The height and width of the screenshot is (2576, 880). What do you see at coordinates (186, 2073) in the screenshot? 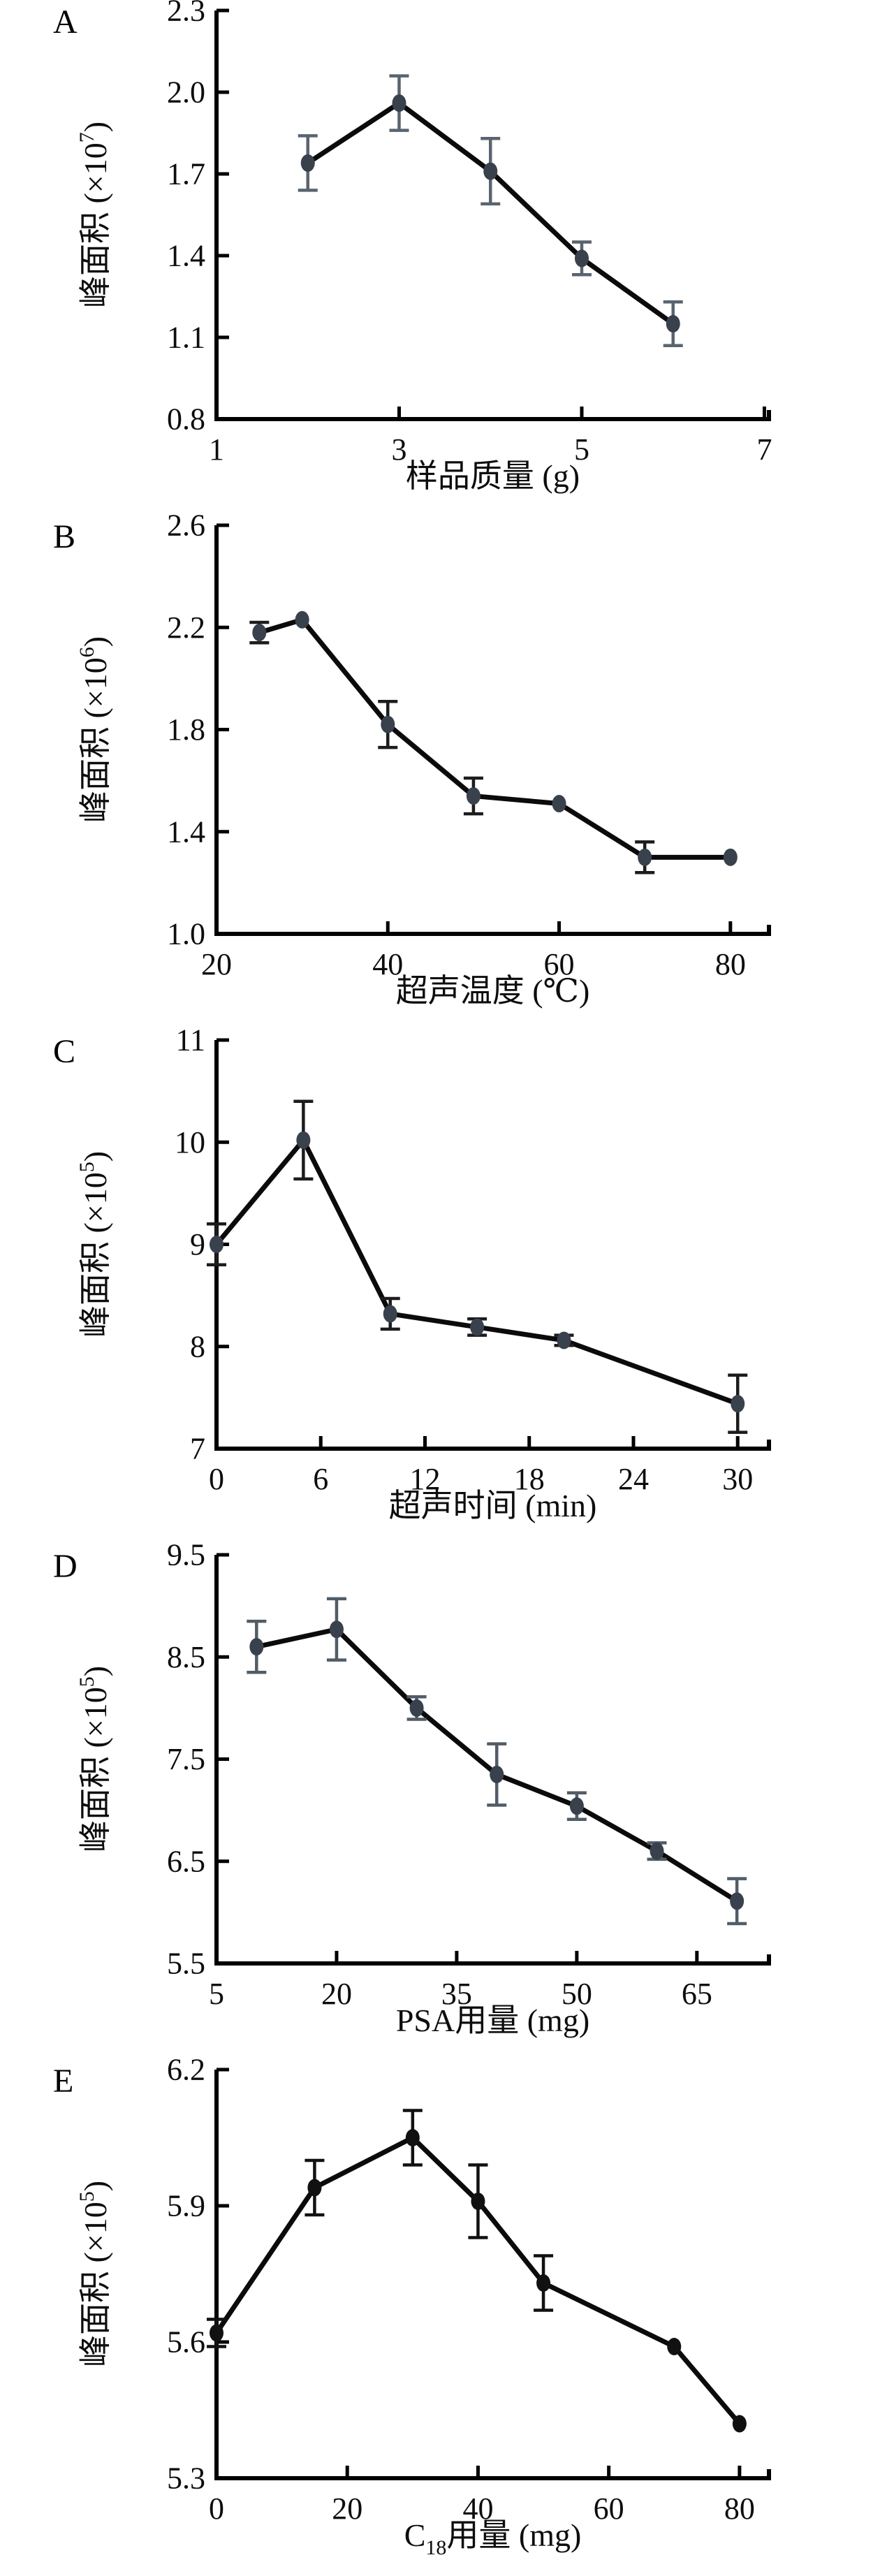
I see `y-tick-label: 6.2` at bounding box center [186, 2073].